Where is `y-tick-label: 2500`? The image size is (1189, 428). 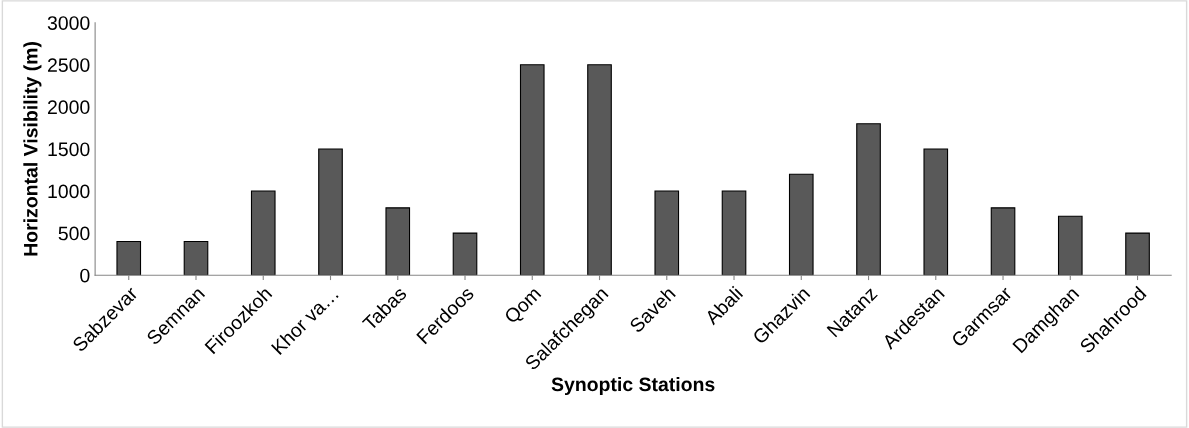 y-tick-label: 2500 is located at coordinates (68, 65).